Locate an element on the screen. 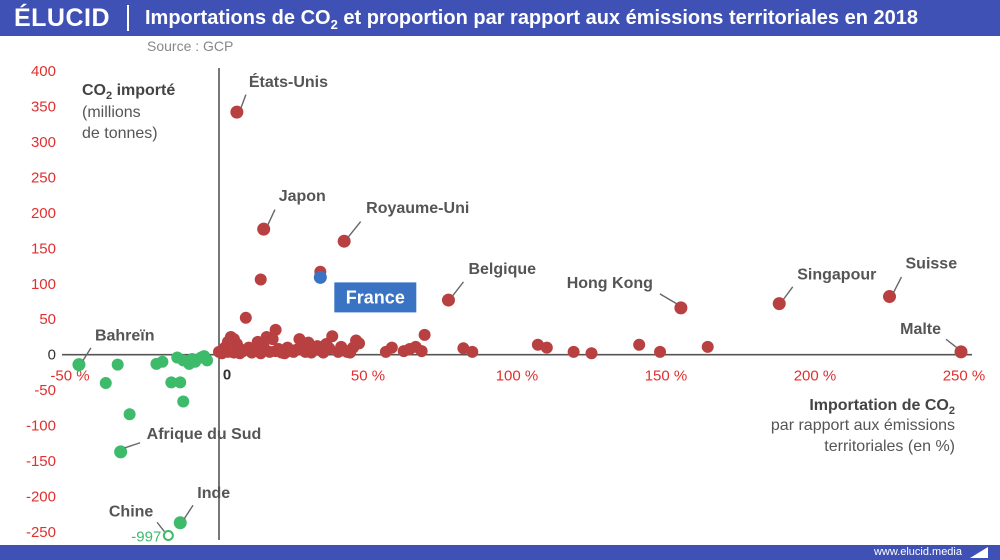 The height and width of the screenshot is (560, 1000). point-label: Chine is located at coordinates (131, 512).